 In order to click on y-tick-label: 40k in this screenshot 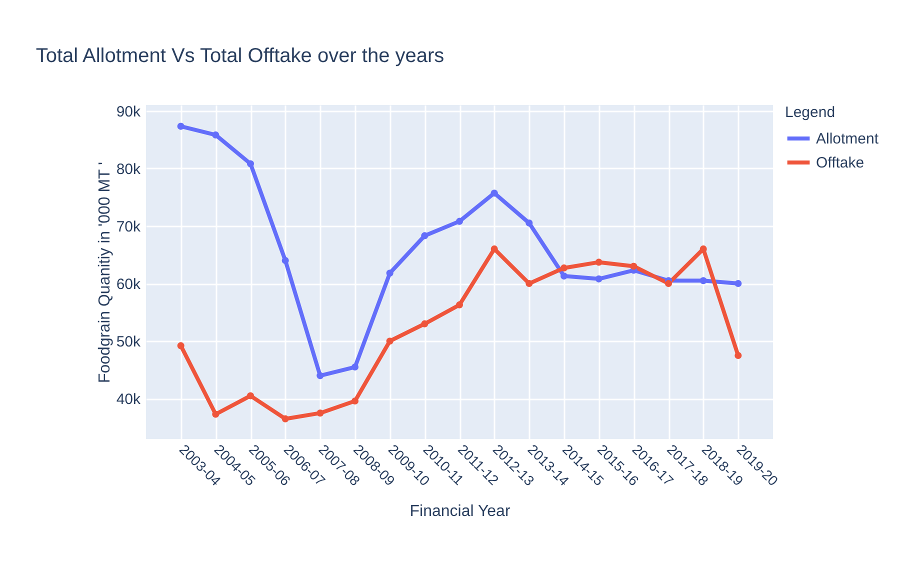, I will do `click(128, 399)`.